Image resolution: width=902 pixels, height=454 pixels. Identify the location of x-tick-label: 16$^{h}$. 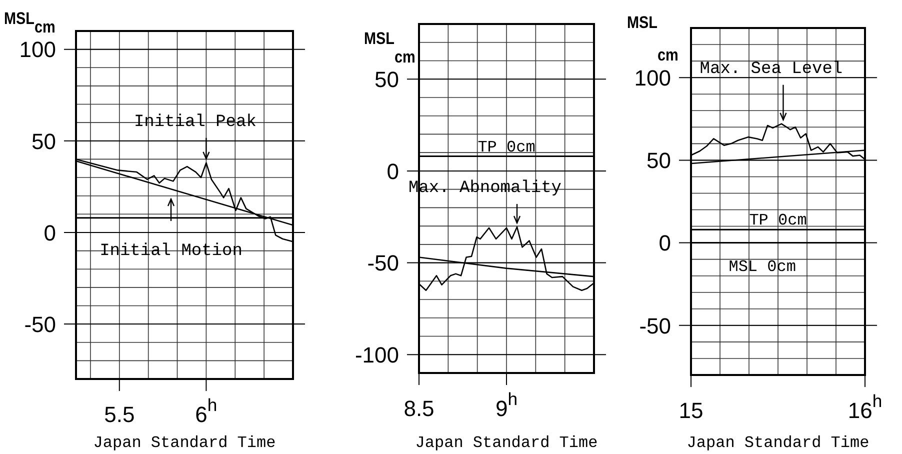
(865, 407).